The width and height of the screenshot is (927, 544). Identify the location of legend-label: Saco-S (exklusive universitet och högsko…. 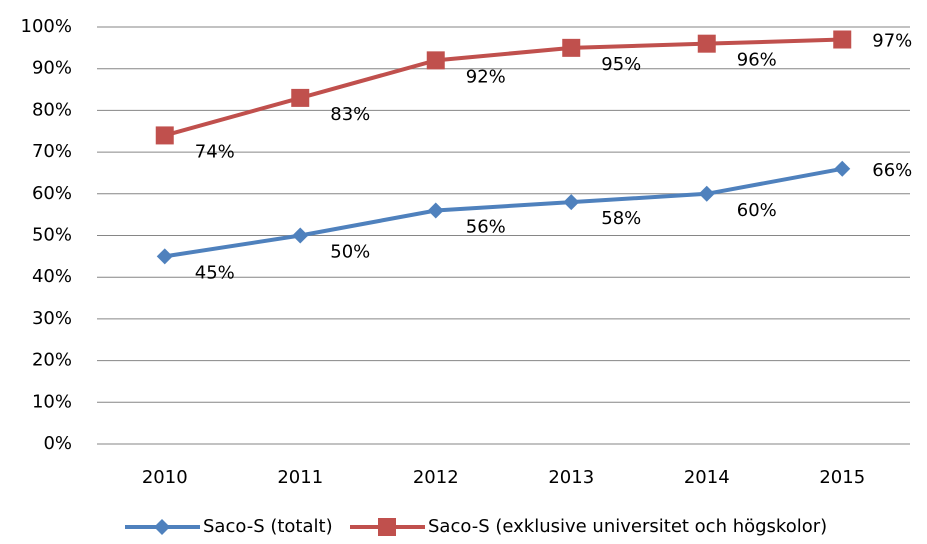
(627, 526).